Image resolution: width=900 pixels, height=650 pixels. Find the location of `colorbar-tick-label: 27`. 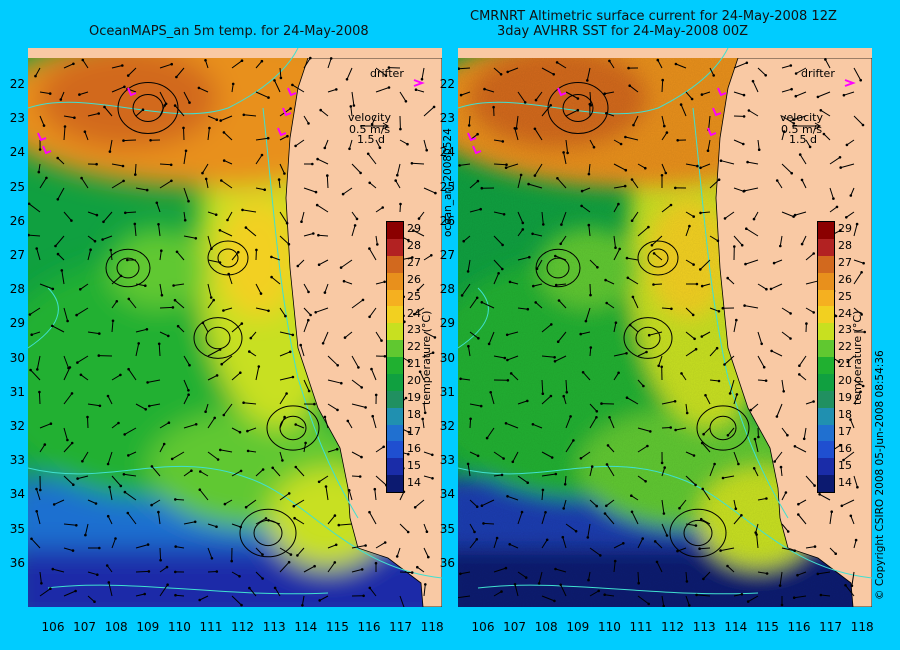

colorbar-tick-label: 27 is located at coordinates (845, 262).